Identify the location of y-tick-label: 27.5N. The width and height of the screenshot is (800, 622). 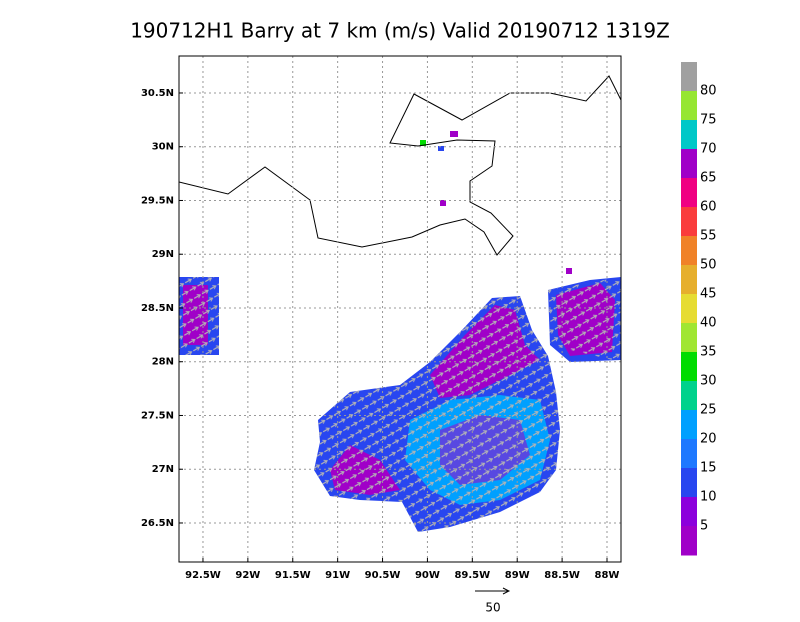
(157, 415).